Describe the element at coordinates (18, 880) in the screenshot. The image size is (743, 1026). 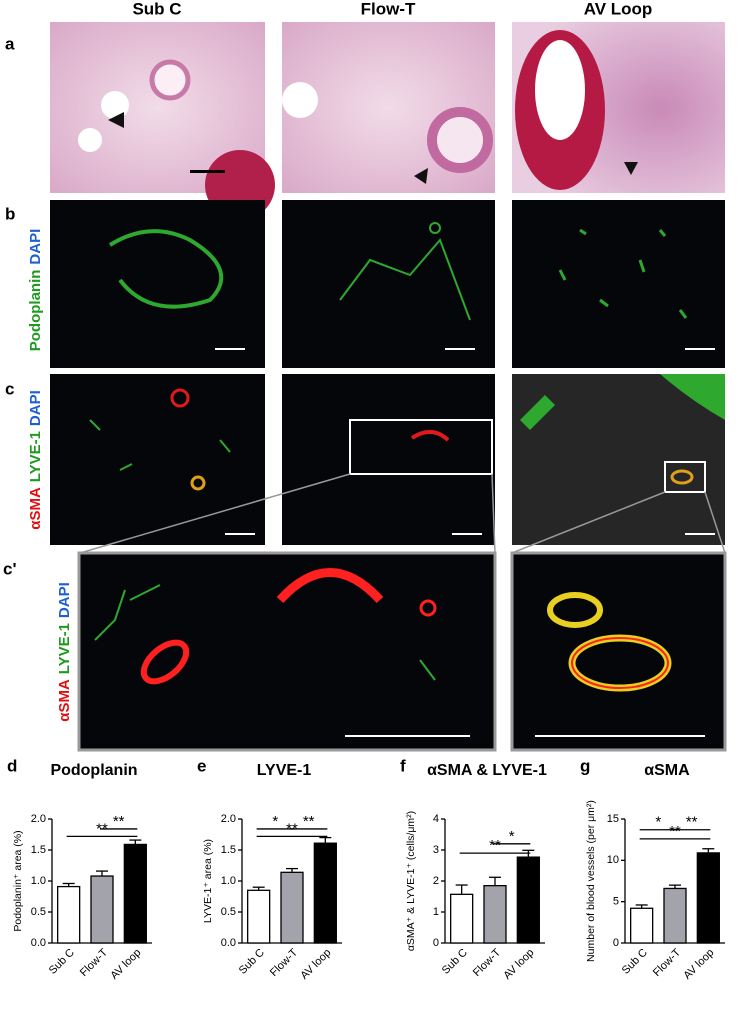
I see `y-axis-label: Podoplanin⁺ area (%)` at that location.